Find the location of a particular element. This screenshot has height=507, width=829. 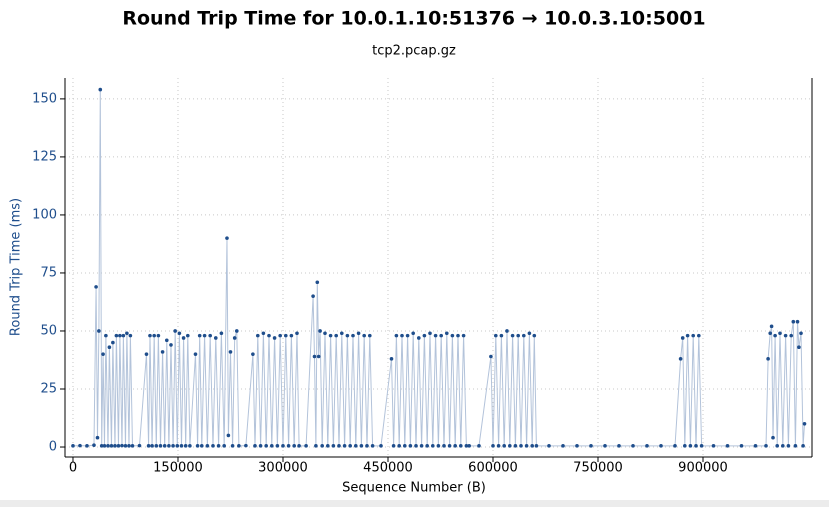

y-tick-label: 75 is located at coordinates (48, 272).